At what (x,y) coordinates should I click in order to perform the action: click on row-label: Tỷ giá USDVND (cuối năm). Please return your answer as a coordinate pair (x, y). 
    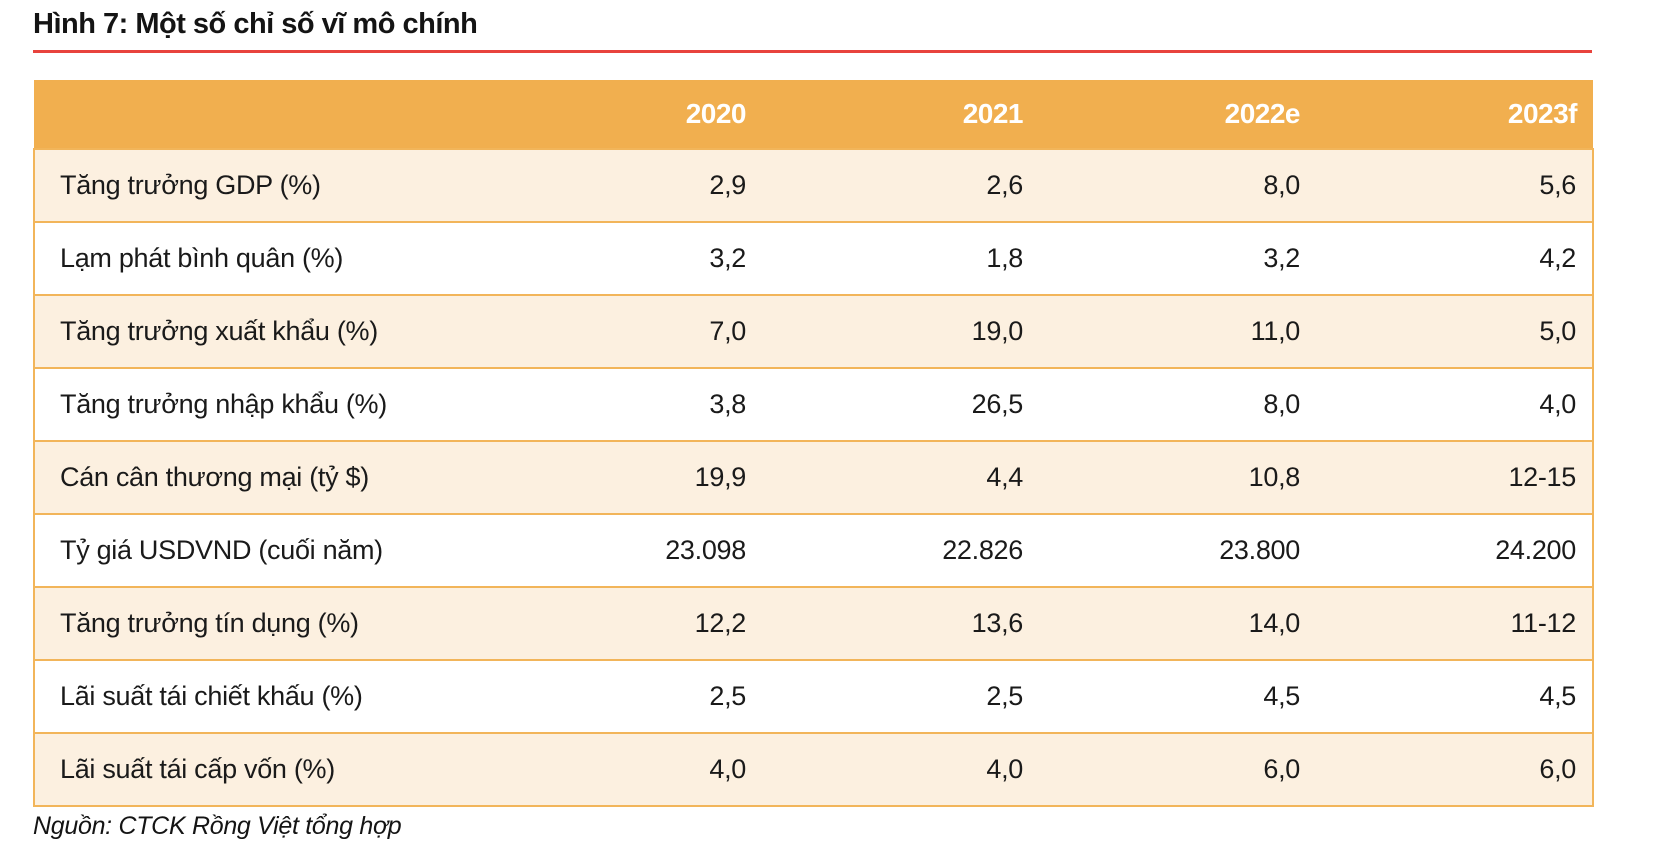
    Looking at the image, I should click on (221, 550).